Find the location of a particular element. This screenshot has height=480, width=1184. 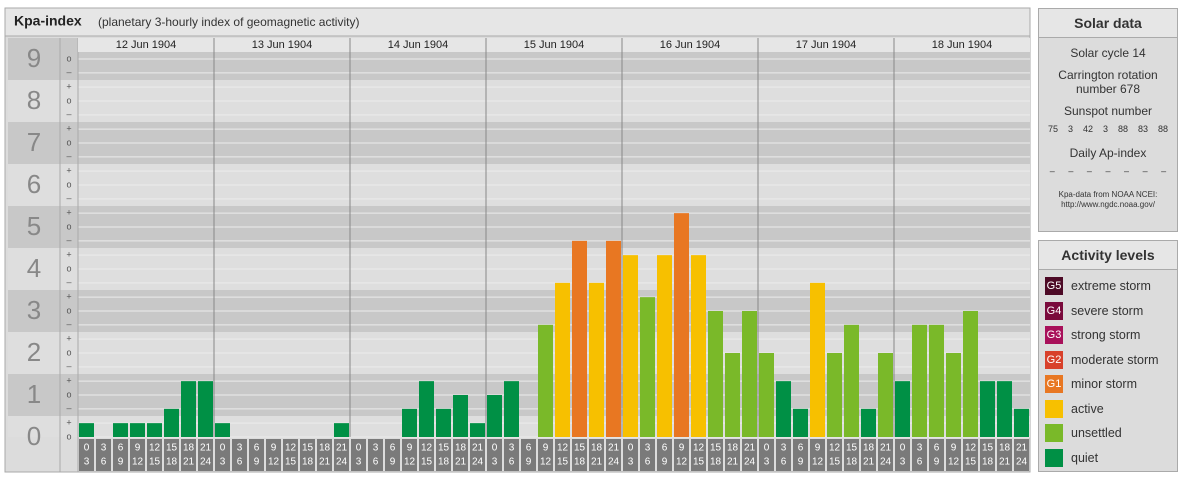

level-name: moderate storm is located at coordinates (1115, 359).